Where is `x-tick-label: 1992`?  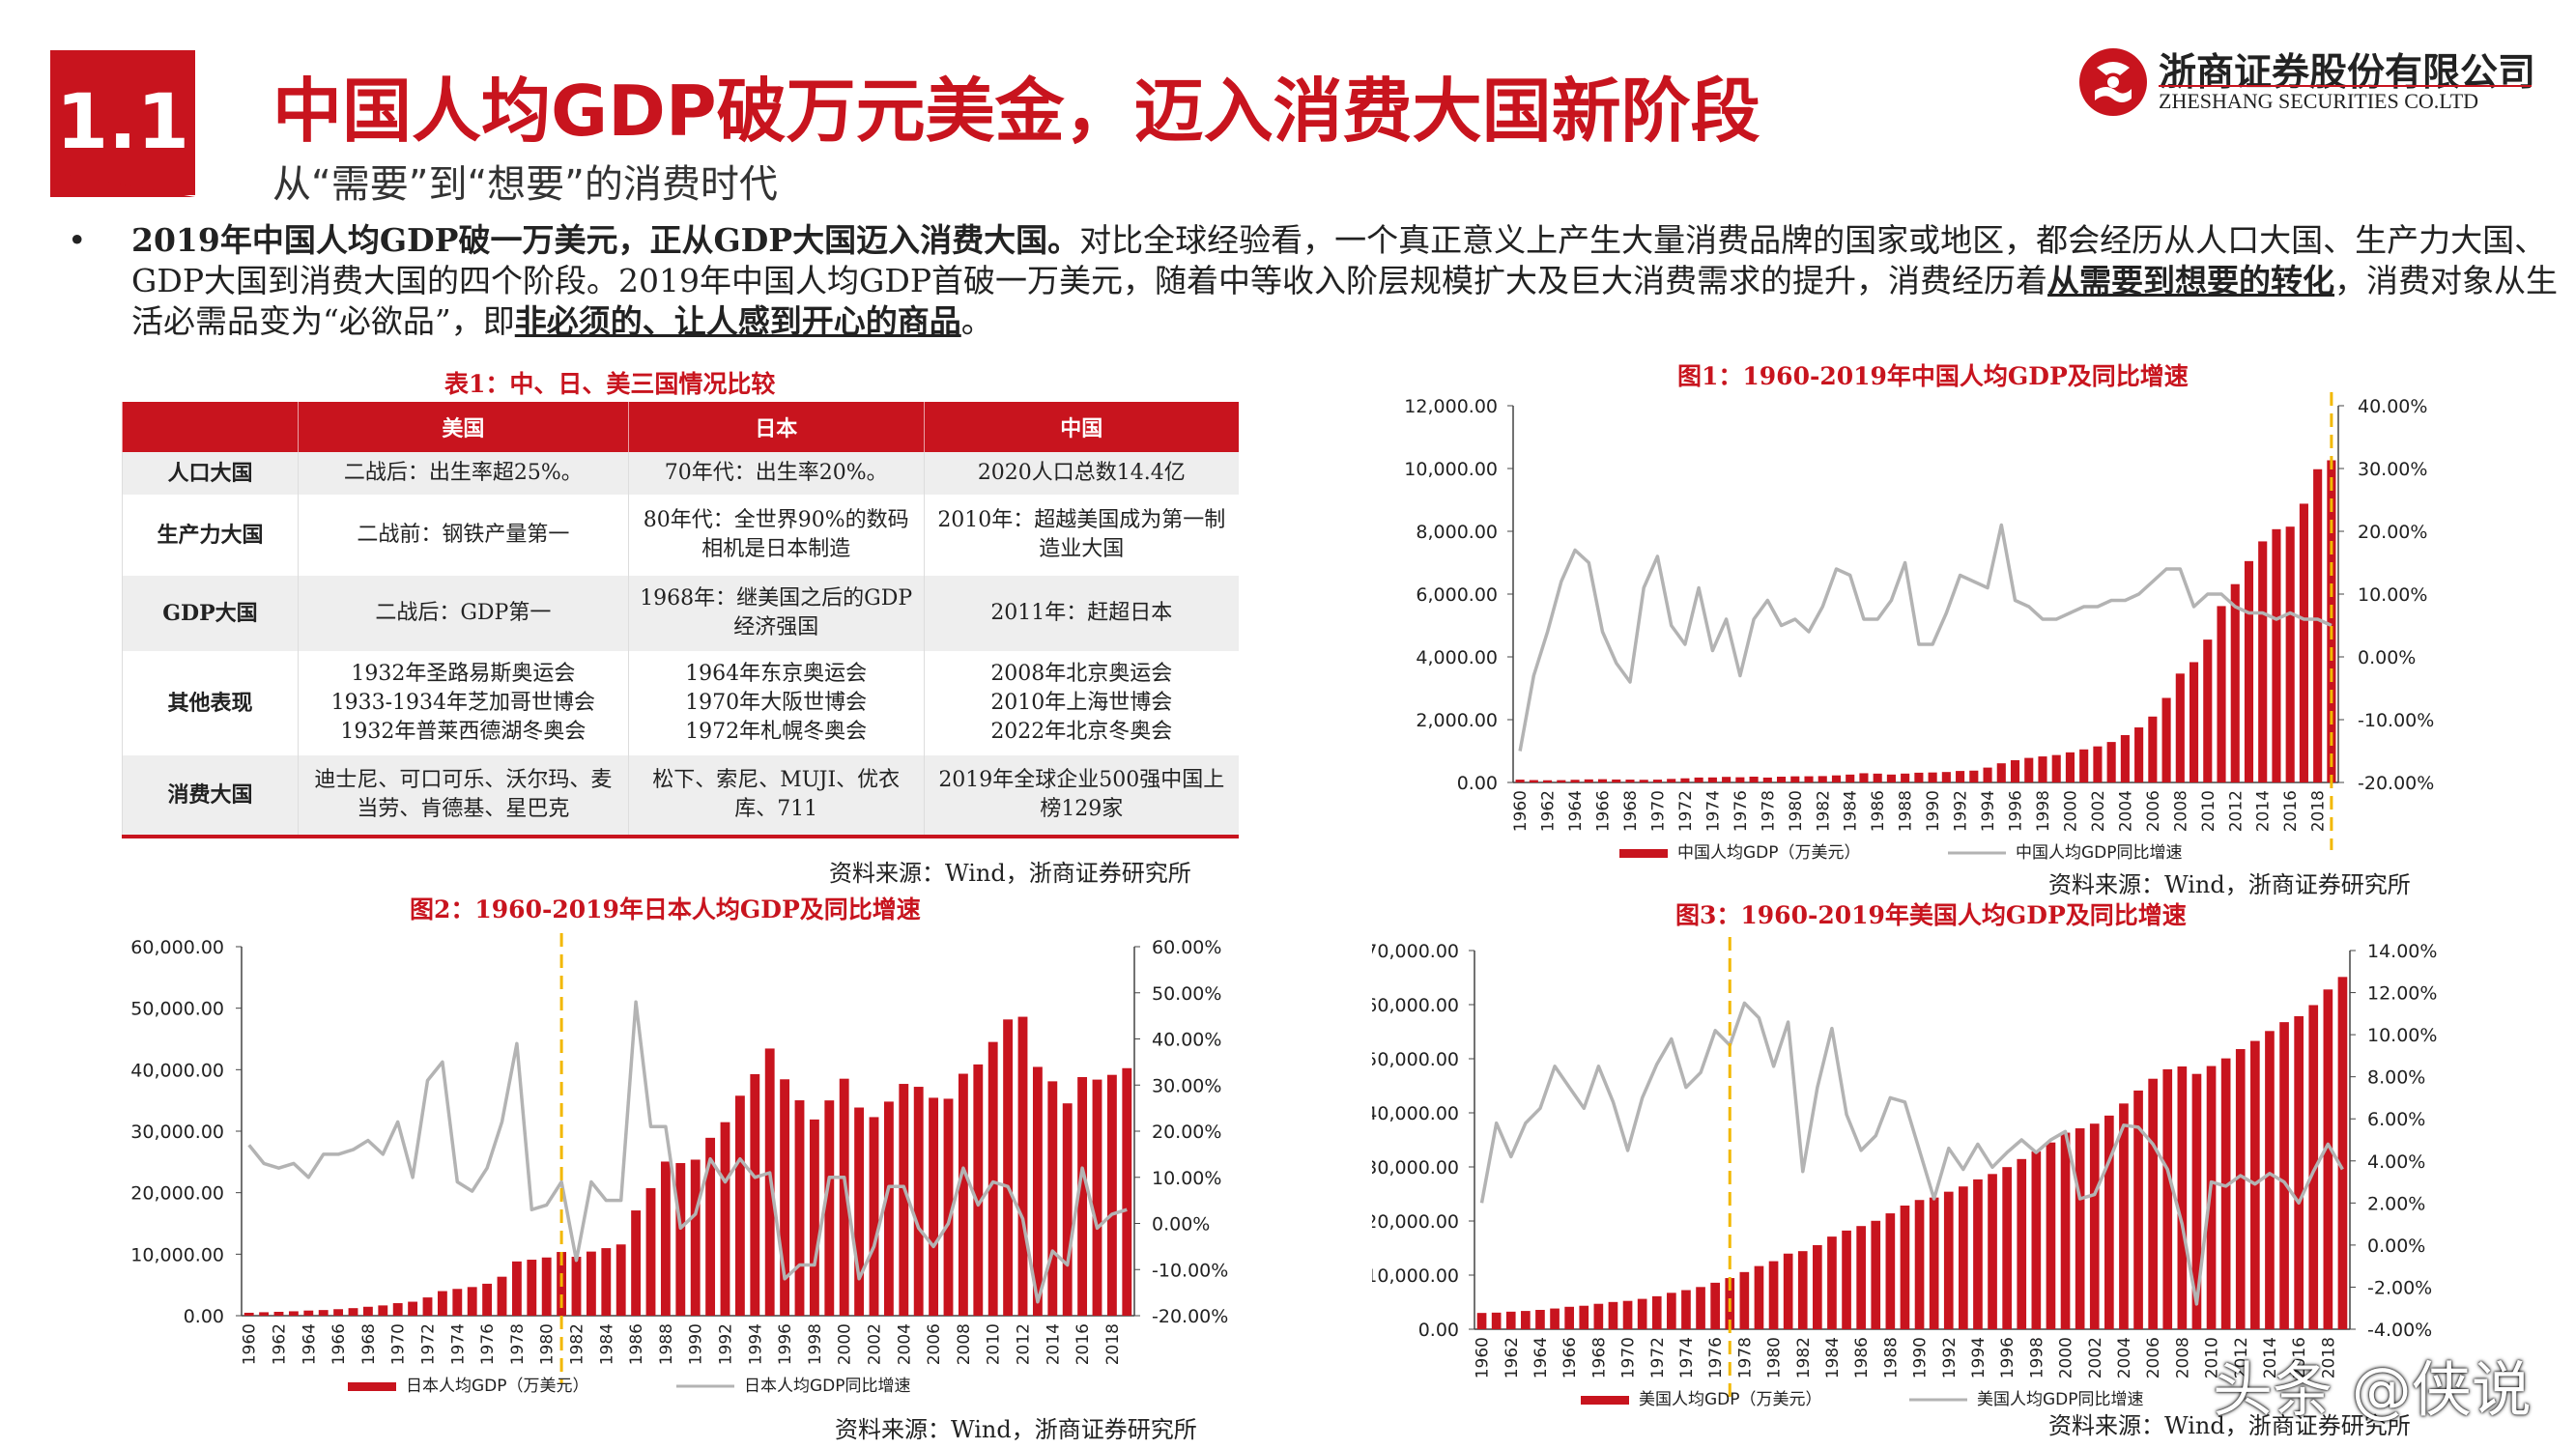
x-tick-label: 1992 is located at coordinates (1962, 811).